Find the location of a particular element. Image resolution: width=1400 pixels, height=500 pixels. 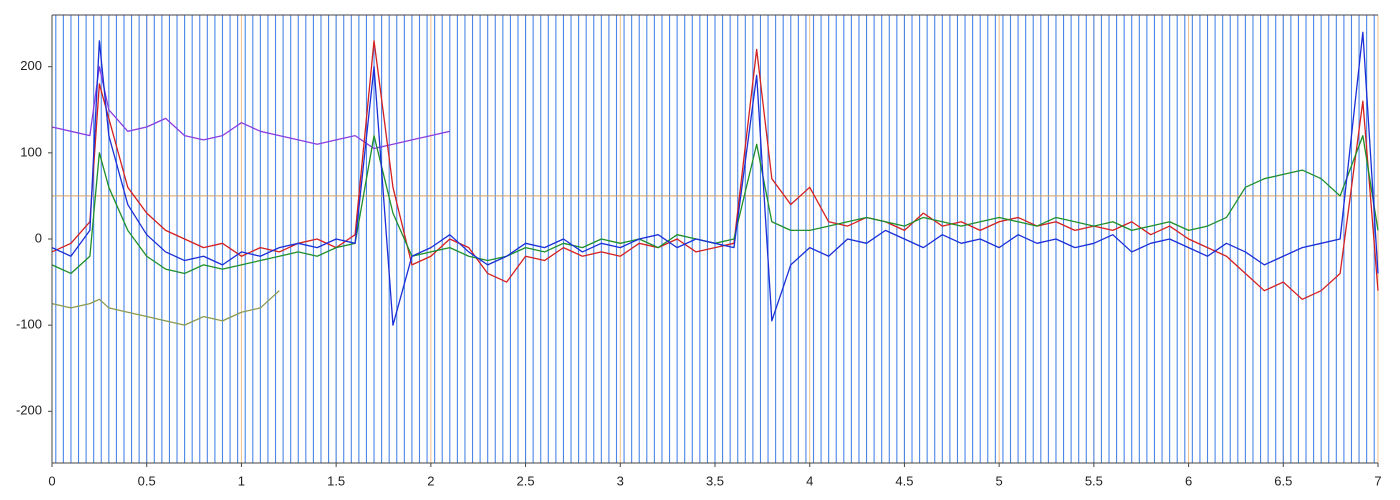

y-tick-label: 200 is located at coordinates (31, 65).